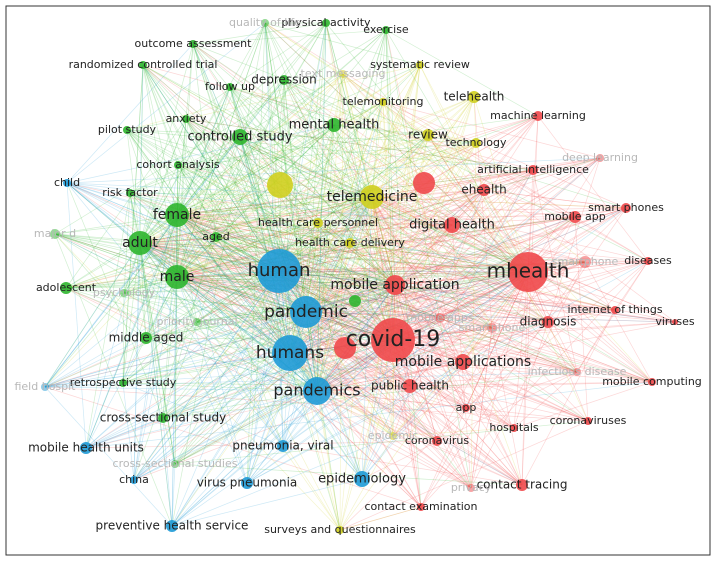 Image resolution: width=716 pixels, height=561 pixels. I want to click on node-label: public health, so click(410, 386).